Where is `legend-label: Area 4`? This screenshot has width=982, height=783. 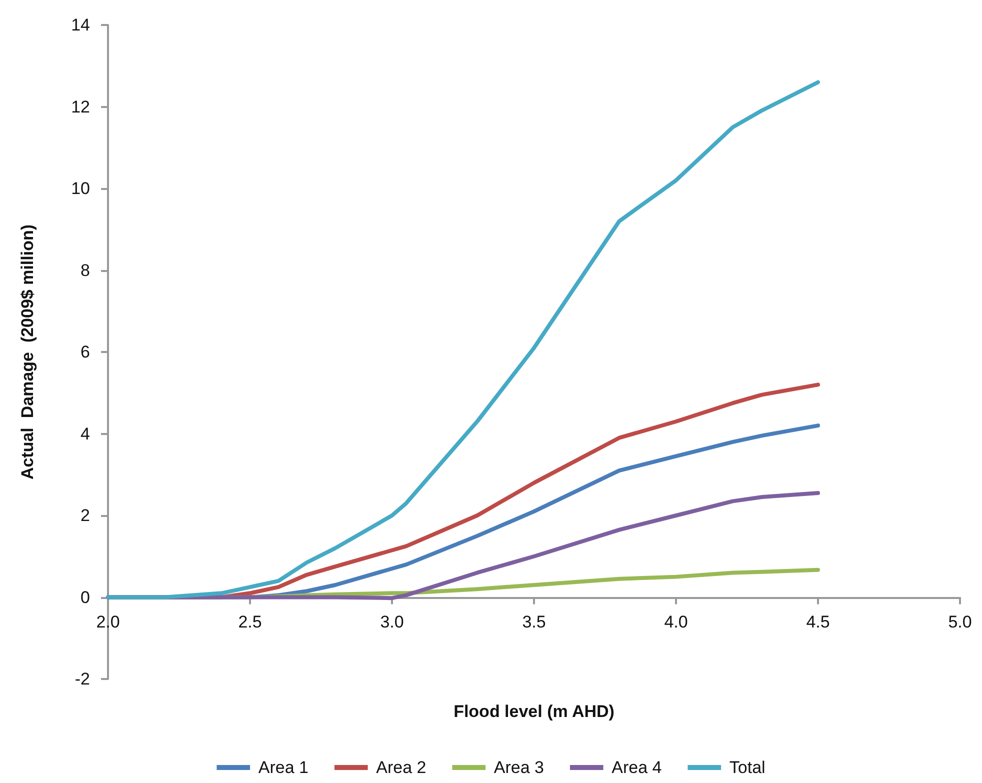 legend-label: Area 4 is located at coordinates (637, 767).